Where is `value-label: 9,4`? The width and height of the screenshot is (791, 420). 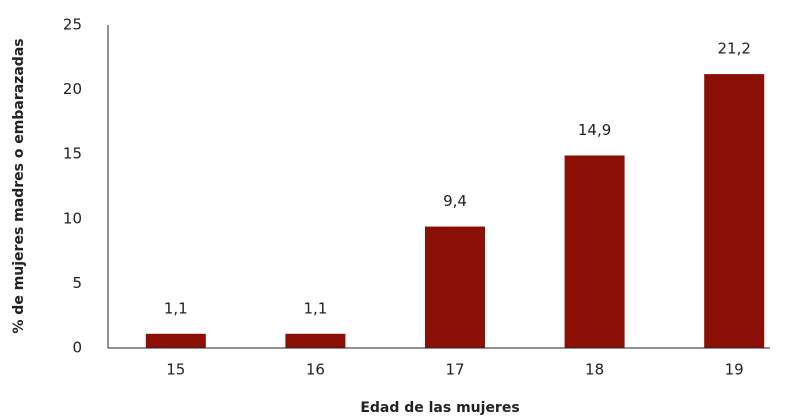
value-label: 9,4 is located at coordinates (455, 201).